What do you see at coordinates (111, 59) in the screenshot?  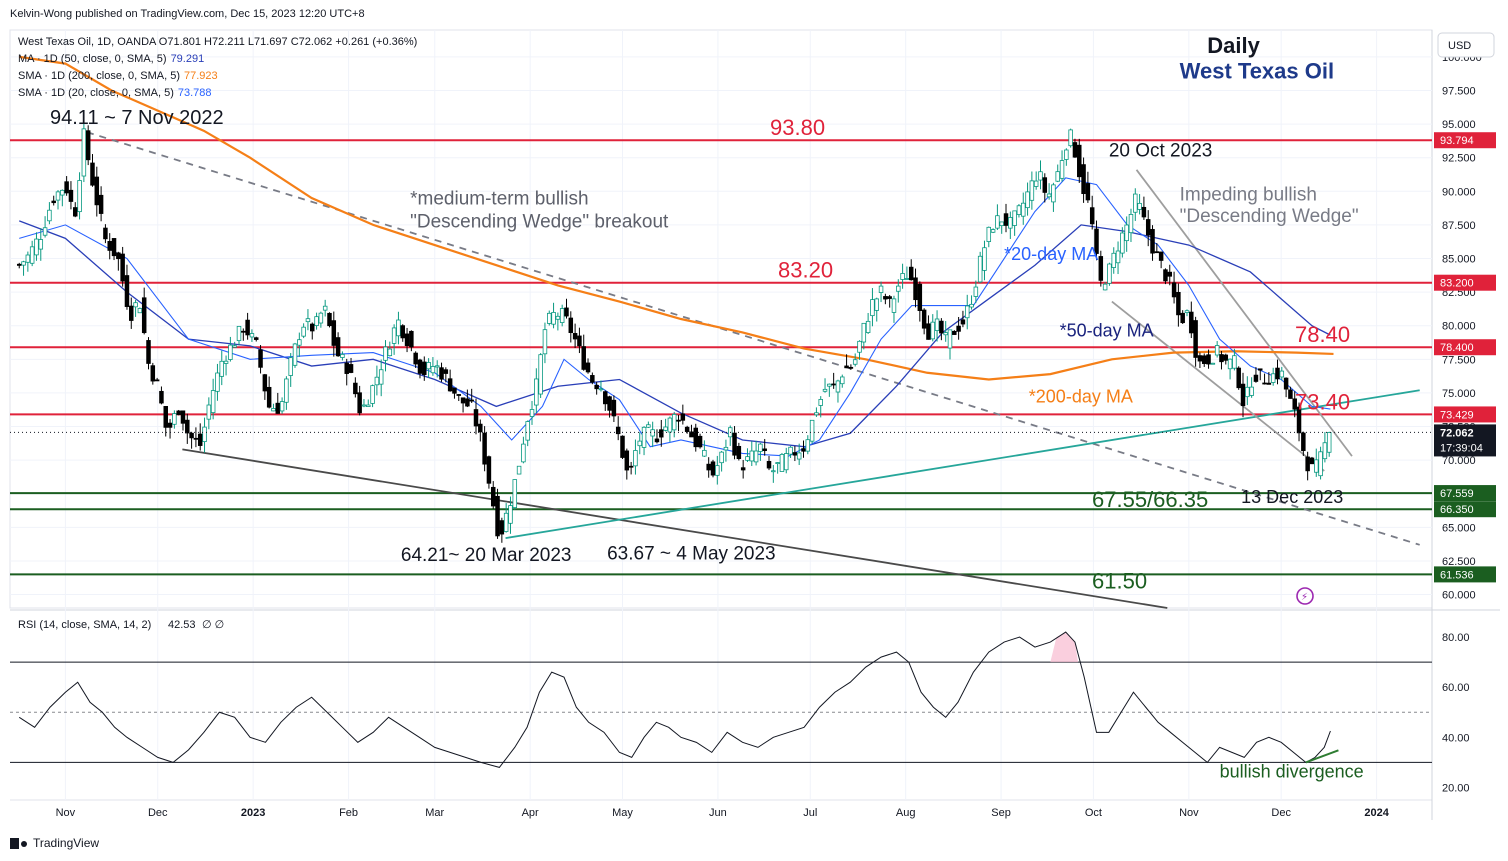 I see `legend-ma50: MA · 1D (50, close, 0, SMA, 5) 79.291` at bounding box center [111, 59].